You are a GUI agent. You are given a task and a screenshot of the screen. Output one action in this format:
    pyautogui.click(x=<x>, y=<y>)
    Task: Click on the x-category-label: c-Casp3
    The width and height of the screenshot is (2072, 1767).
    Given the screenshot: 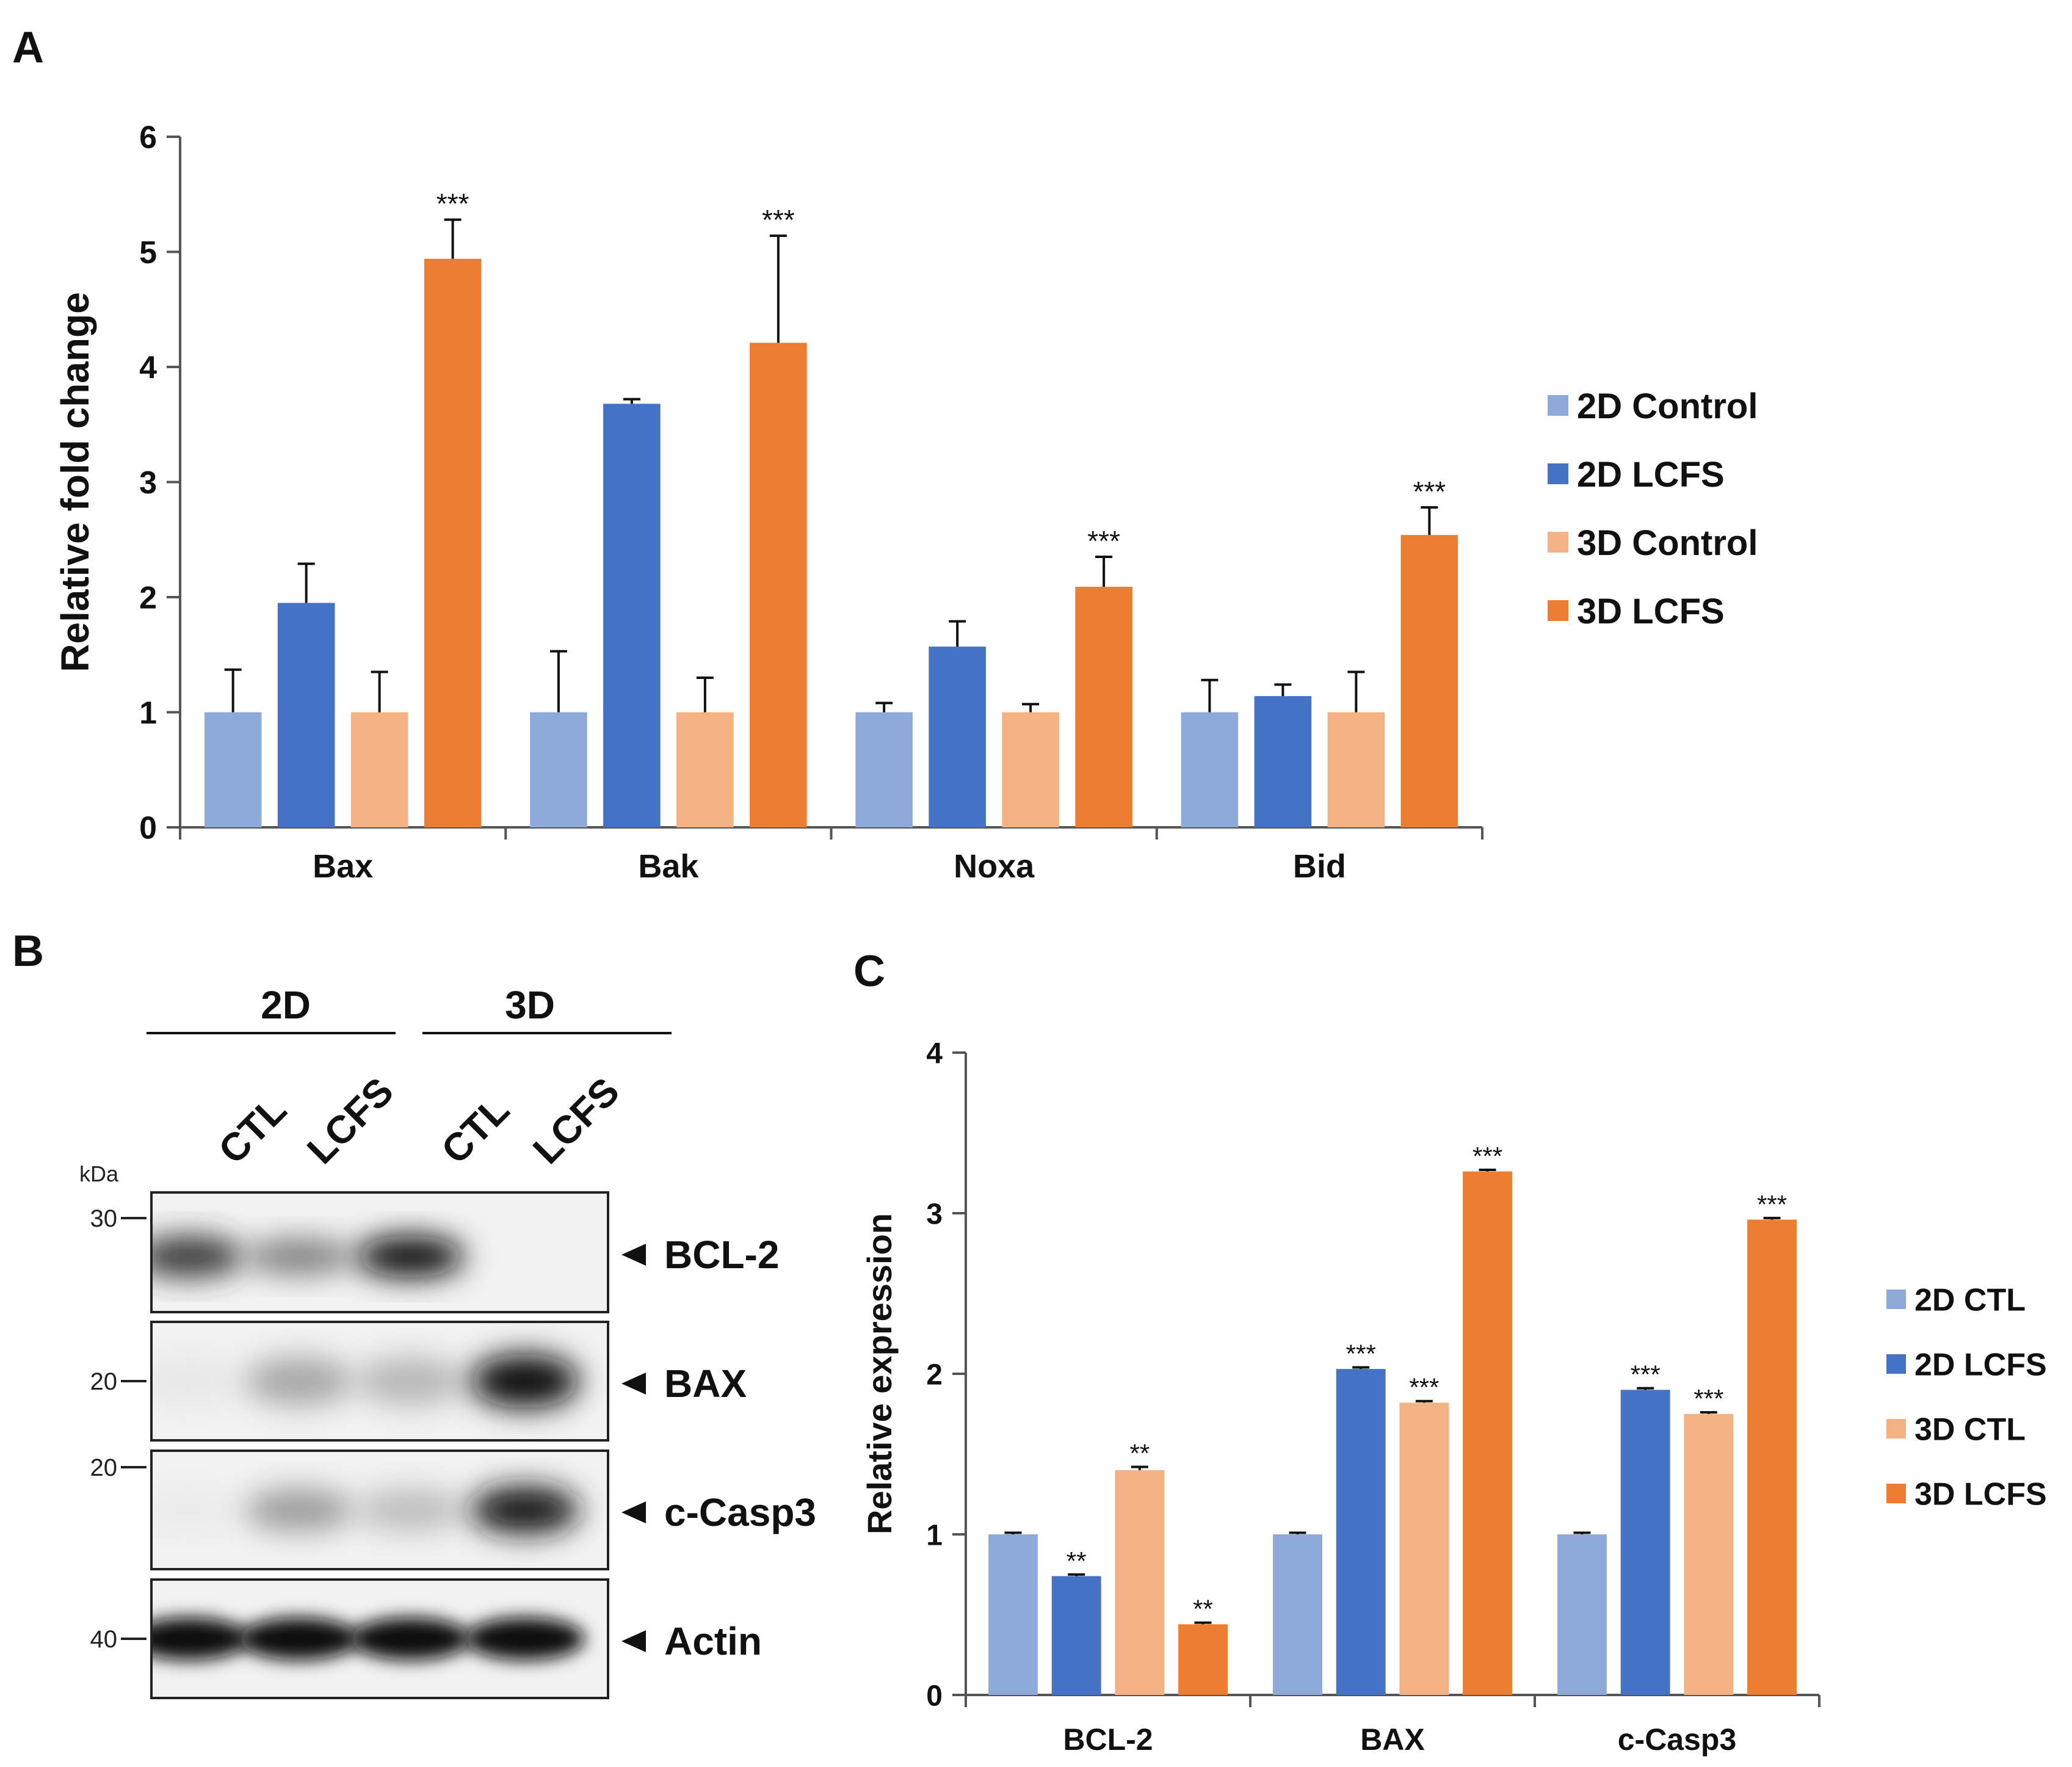 What is the action you would take?
    pyautogui.click(x=1677, y=1739)
    